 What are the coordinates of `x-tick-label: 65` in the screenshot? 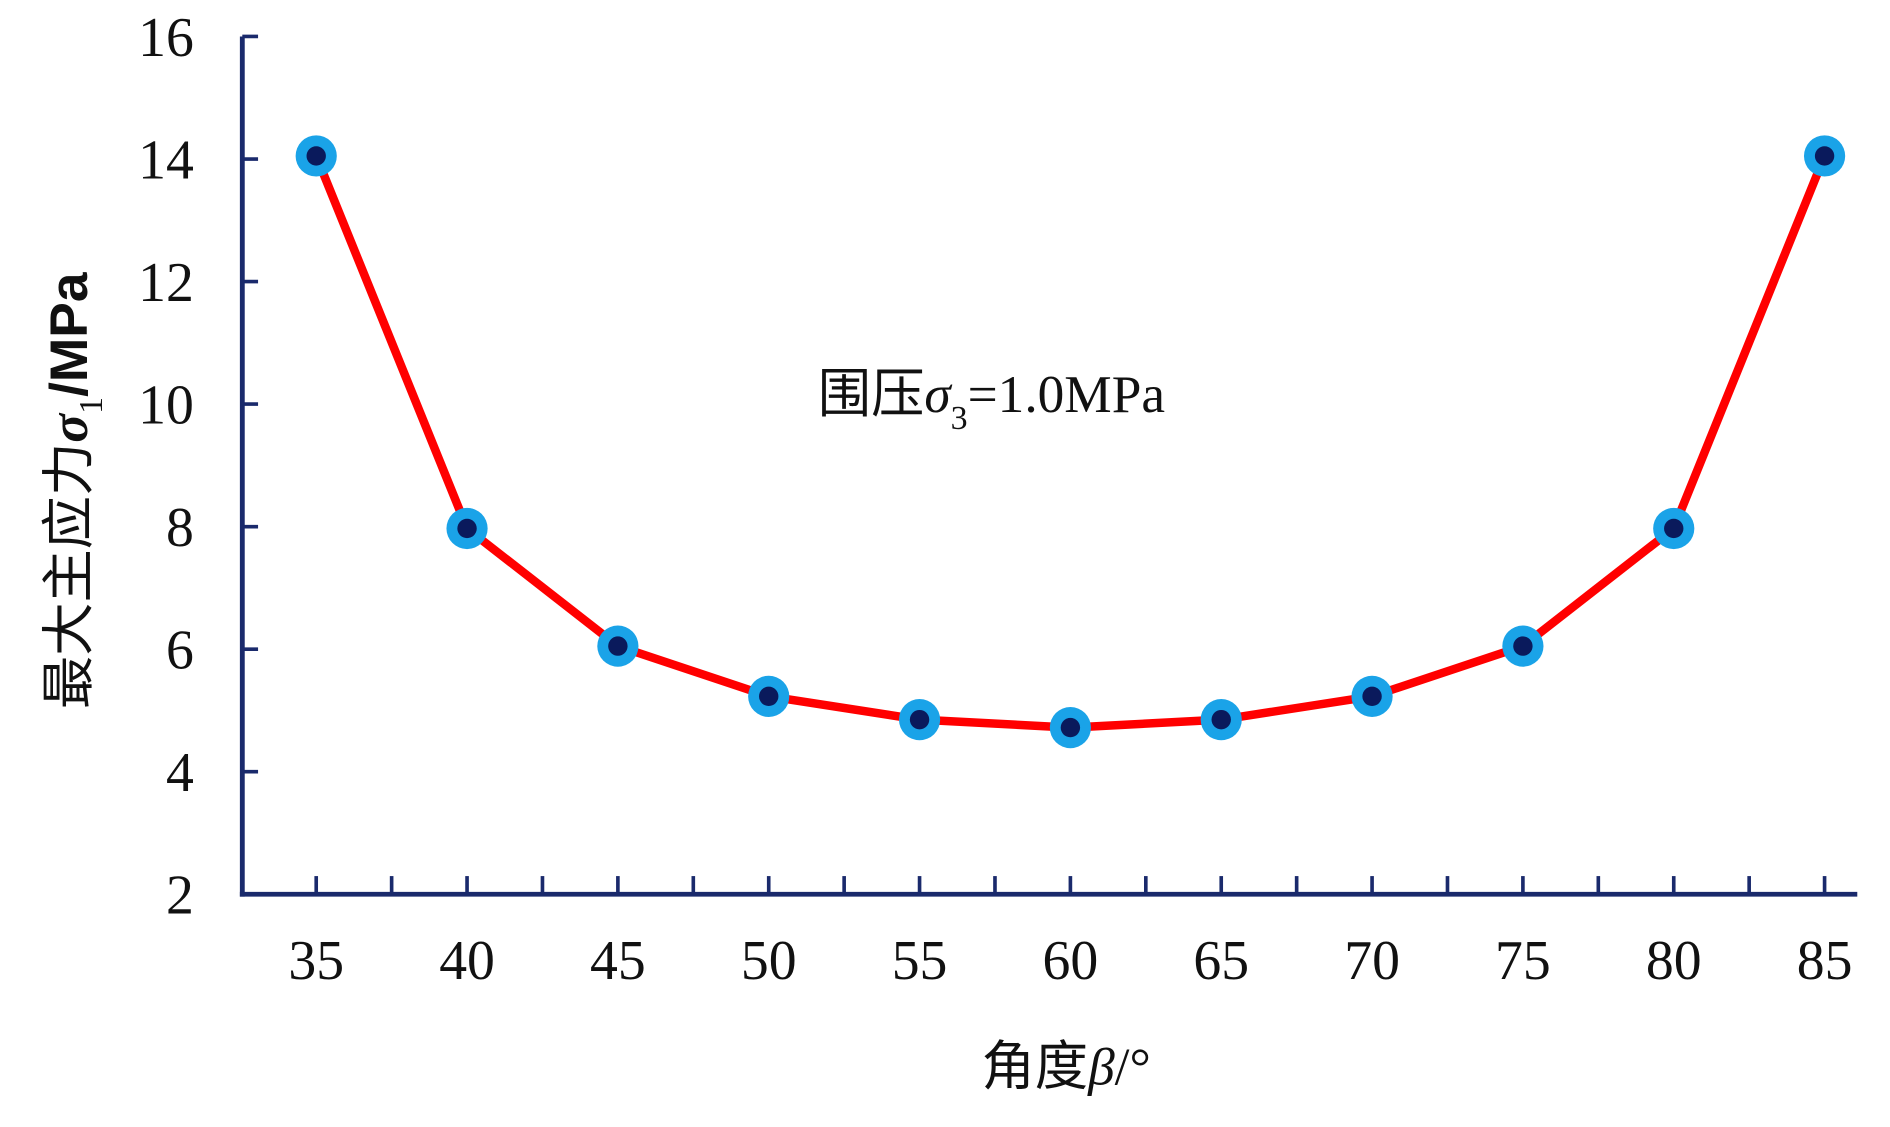 It's located at (1221, 961).